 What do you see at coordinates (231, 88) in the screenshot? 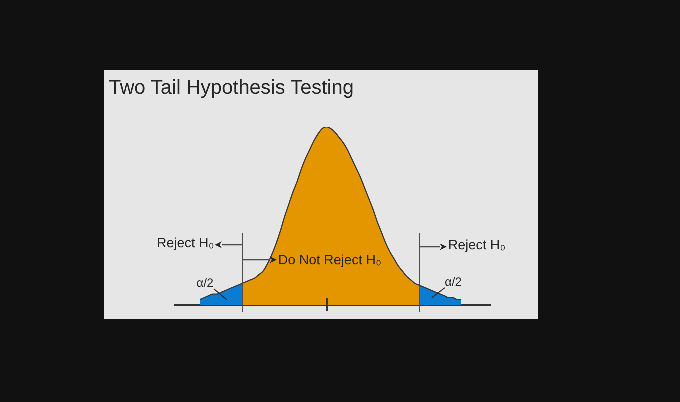
I see `chart-title: Two Tail Hypothesis Testing` at bounding box center [231, 88].